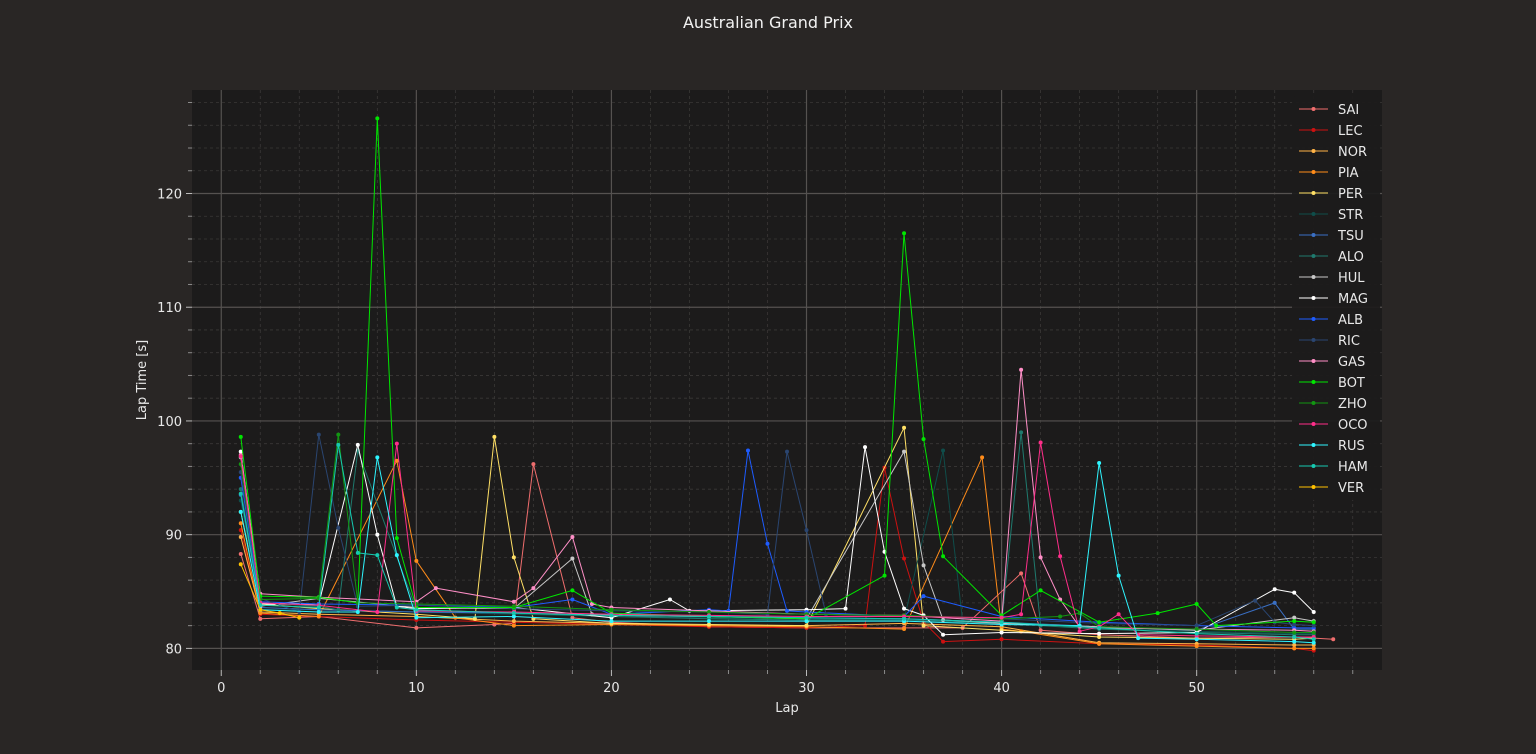 This screenshot has height=754, width=1536. I want to click on legend-label: ZHO, so click(1352, 404).